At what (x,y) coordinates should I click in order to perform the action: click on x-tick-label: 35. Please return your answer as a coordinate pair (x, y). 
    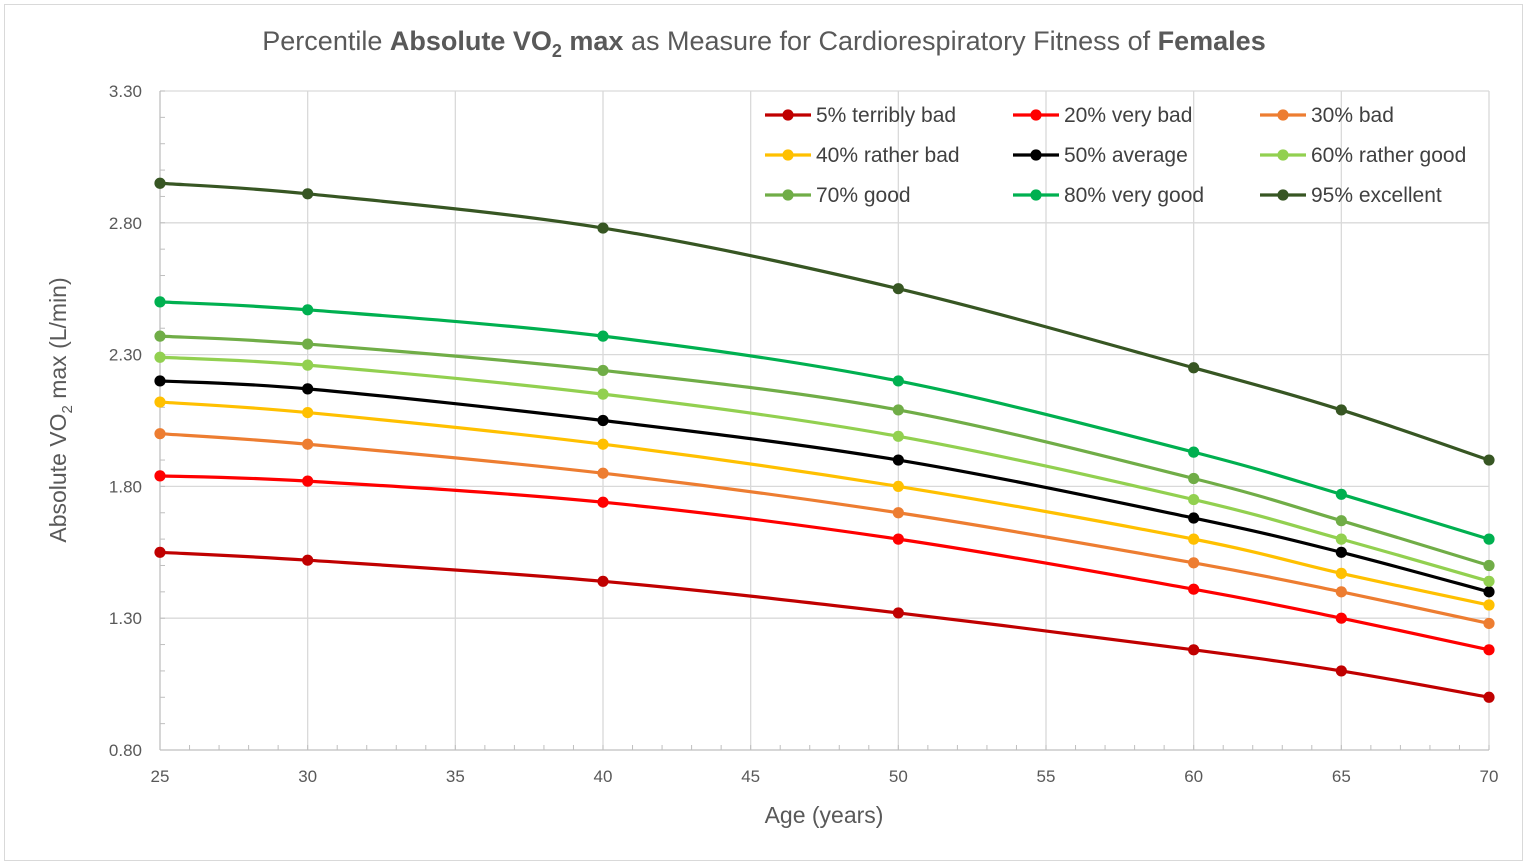
    Looking at the image, I should click on (455, 776).